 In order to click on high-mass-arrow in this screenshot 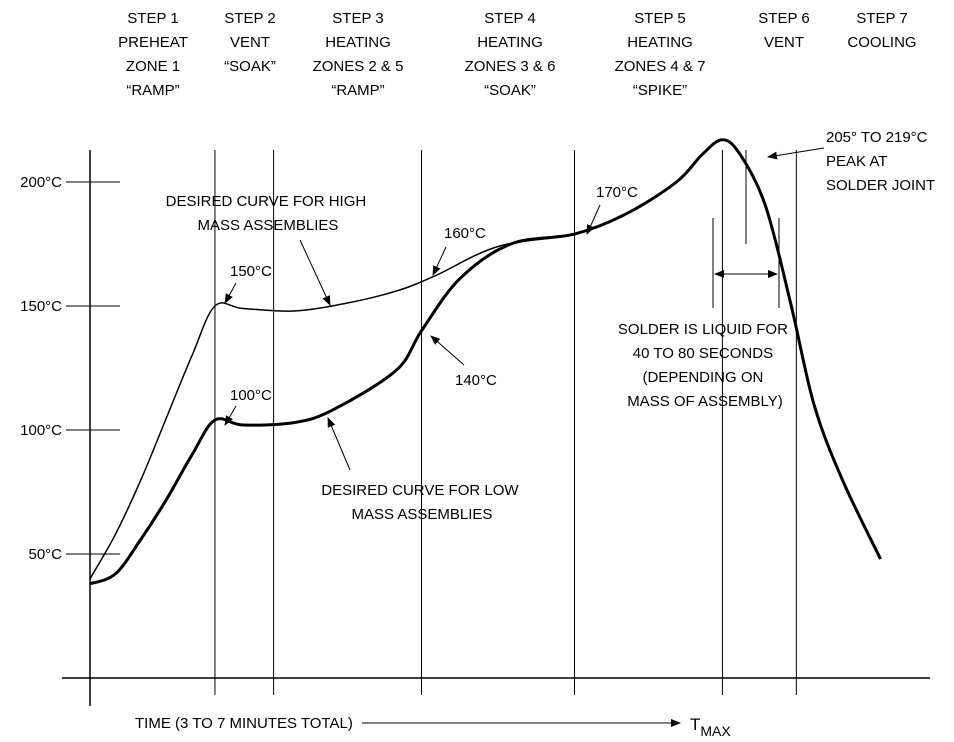, I will do `click(315, 272)`.